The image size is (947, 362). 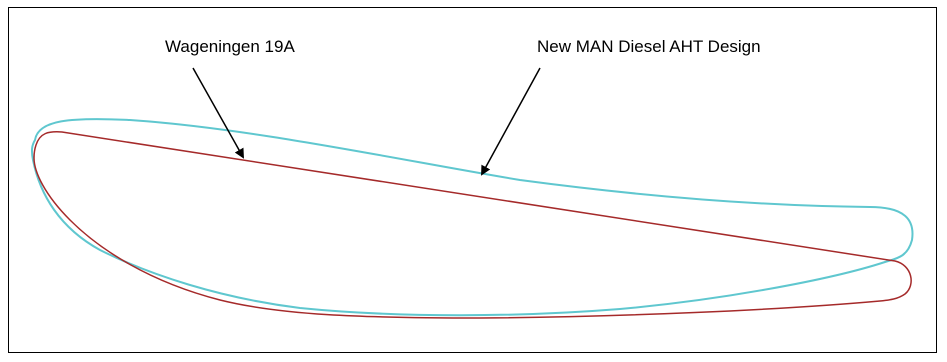 What do you see at coordinates (511, 121) in the screenshot?
I see `man-diesel-leader-arrow` at bounding box center [511, 121].